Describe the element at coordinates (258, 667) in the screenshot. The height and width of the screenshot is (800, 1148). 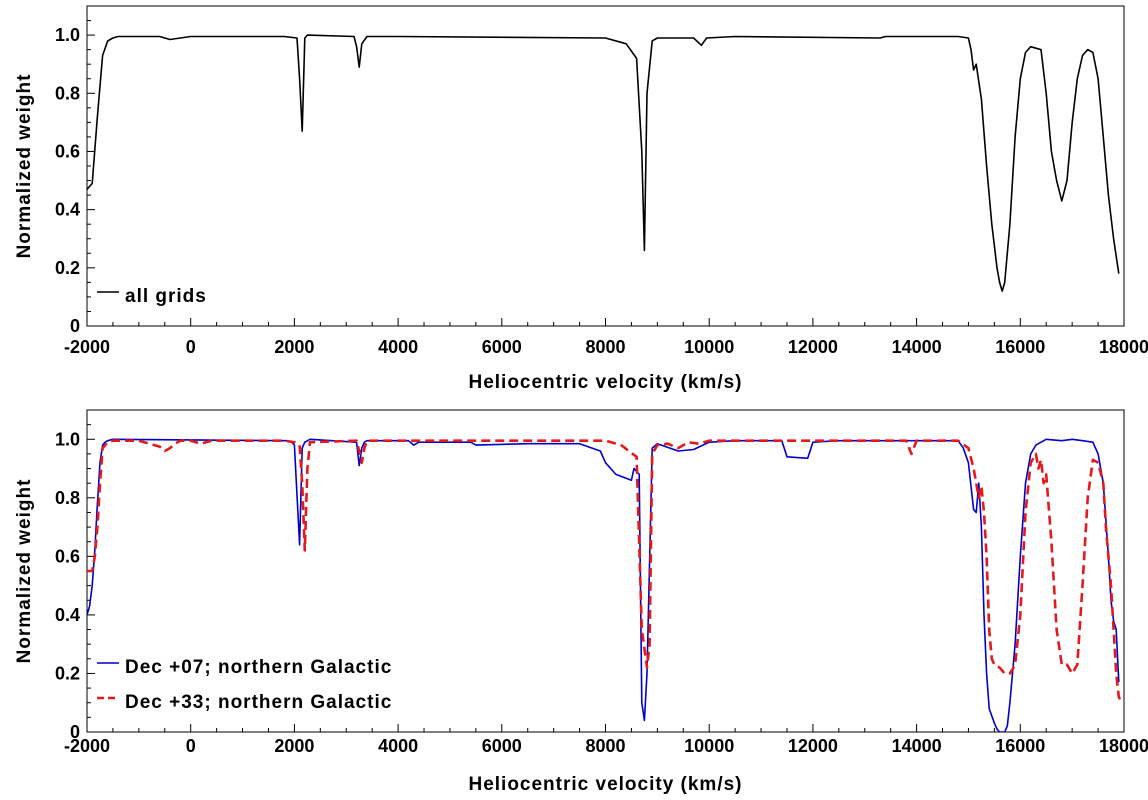
I see `legend-label: Dec +07; northern Galactic` at that location.